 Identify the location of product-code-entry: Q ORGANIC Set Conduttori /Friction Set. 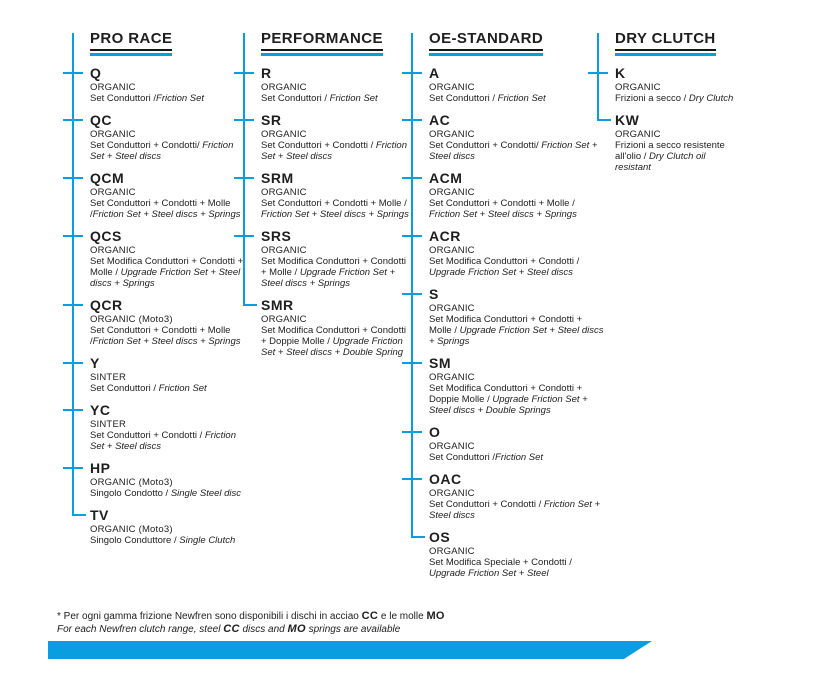
(153, 84).